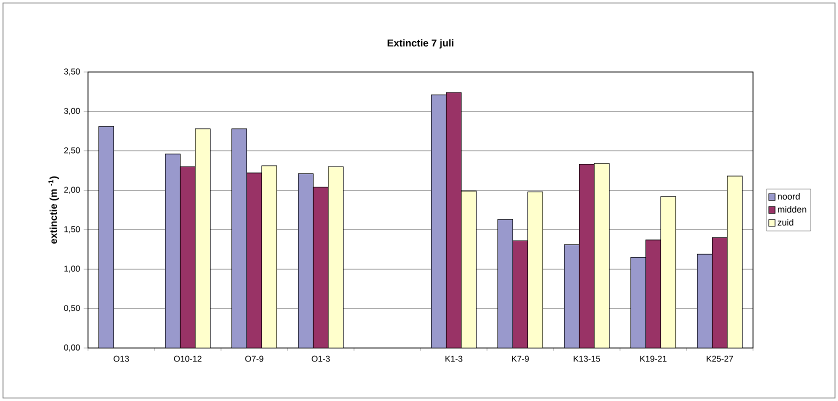 This screenshot has height=401, width=838. What do you see at coordinates (421, 43) in the screenshot?
I see `chart-title: Extinctie 7 juli` at bounding box center [421, 43].